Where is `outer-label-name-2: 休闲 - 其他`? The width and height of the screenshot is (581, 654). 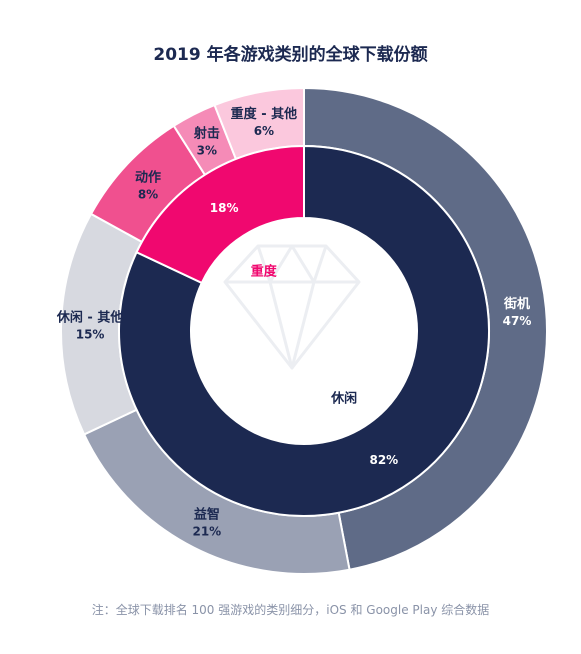 outer-label-name-2: 休闲 - 其他 is located at coordinates (89, 317).